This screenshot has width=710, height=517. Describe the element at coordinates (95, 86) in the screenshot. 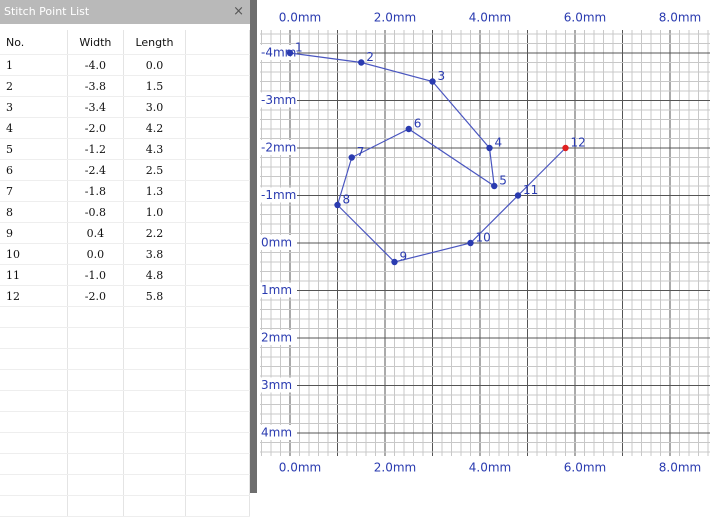

I see `cell: -3.8` at that location.